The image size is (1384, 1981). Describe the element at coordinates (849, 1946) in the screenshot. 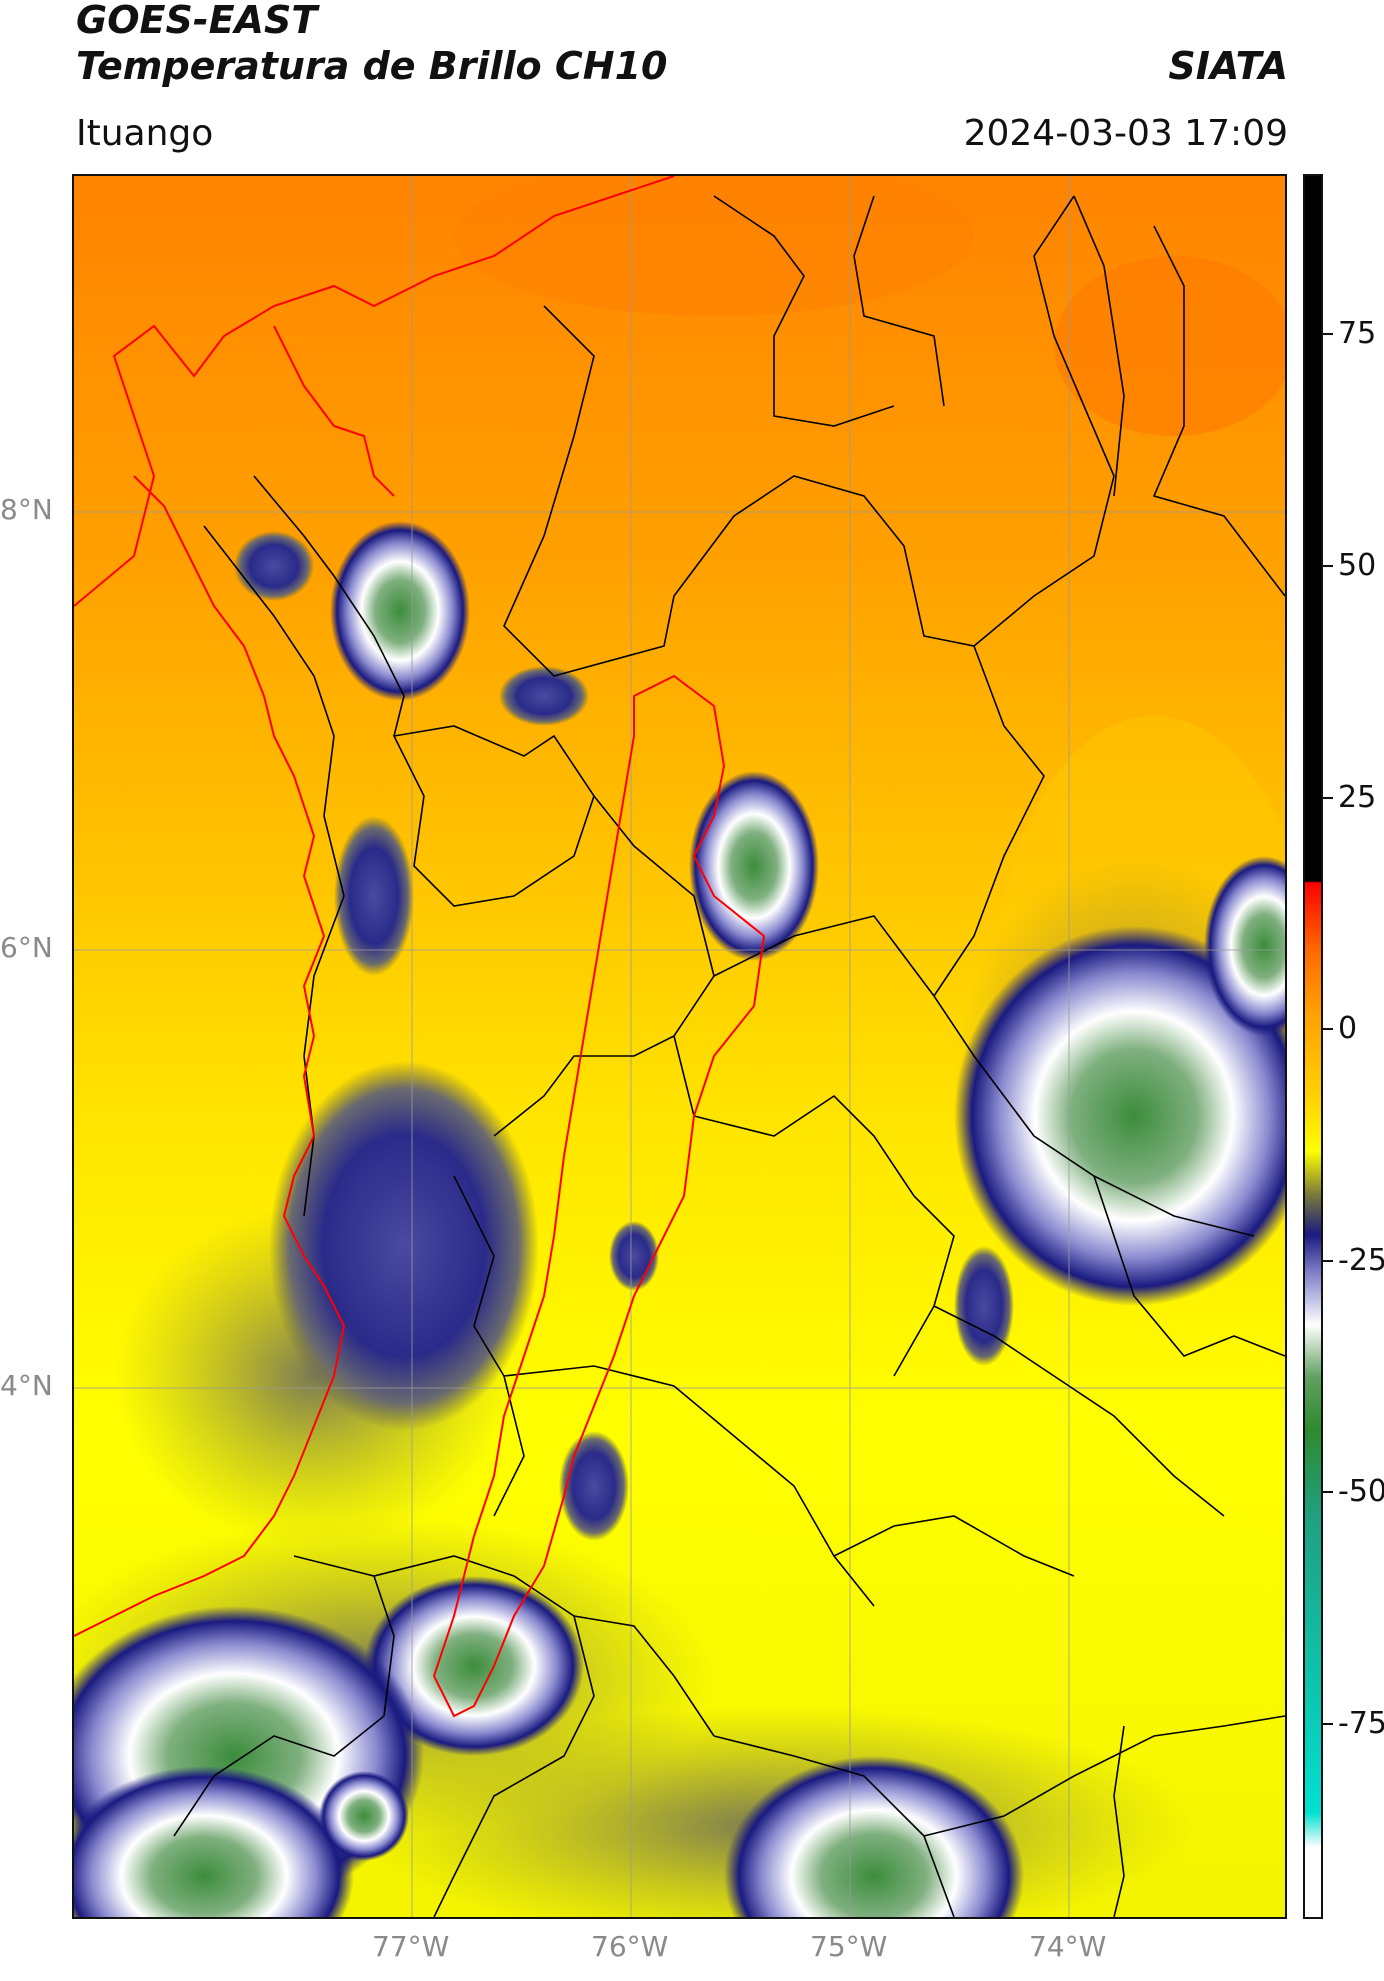

I see `lon-label-75w: 75°W` at that location.